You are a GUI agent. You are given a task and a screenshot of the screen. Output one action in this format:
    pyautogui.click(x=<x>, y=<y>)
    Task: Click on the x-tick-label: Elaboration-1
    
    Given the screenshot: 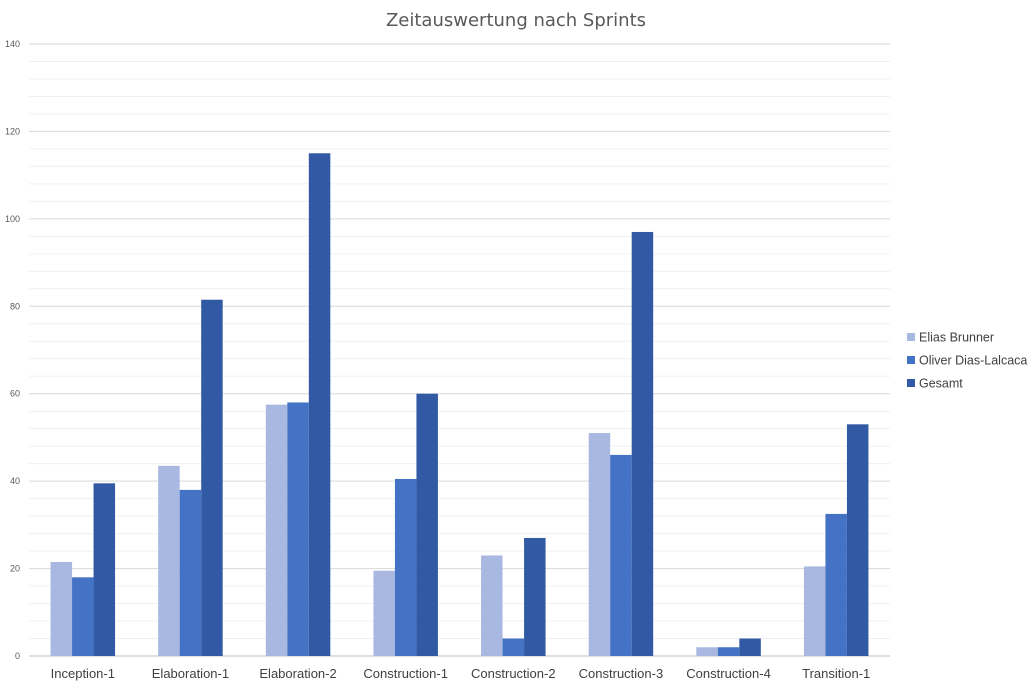 What is the action you would take?
    pyautogui.click(x=190, y=673)
    